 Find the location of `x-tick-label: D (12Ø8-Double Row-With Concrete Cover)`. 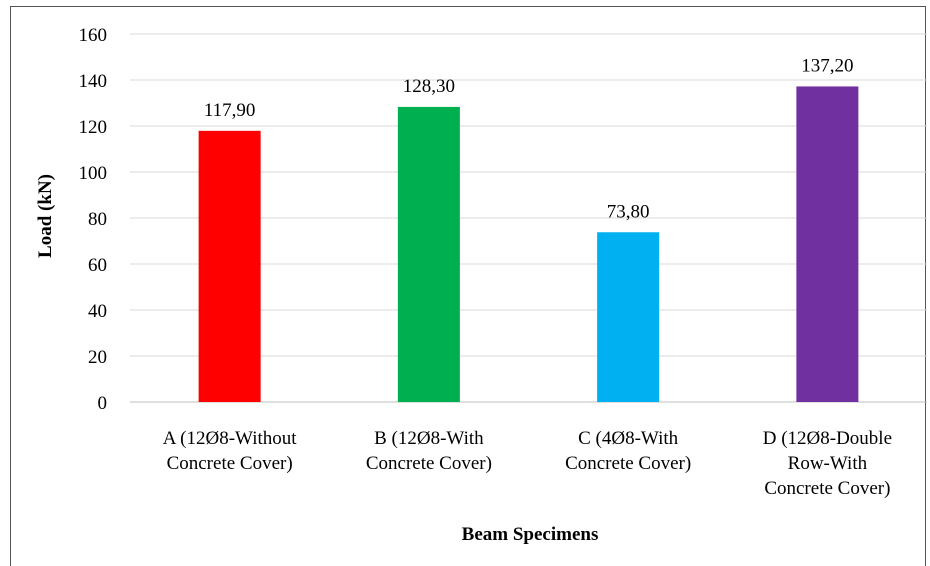

x-tick-label: D (12Ø8-Double Row-With Concrete Cover) is located at coordinates (827, 463).